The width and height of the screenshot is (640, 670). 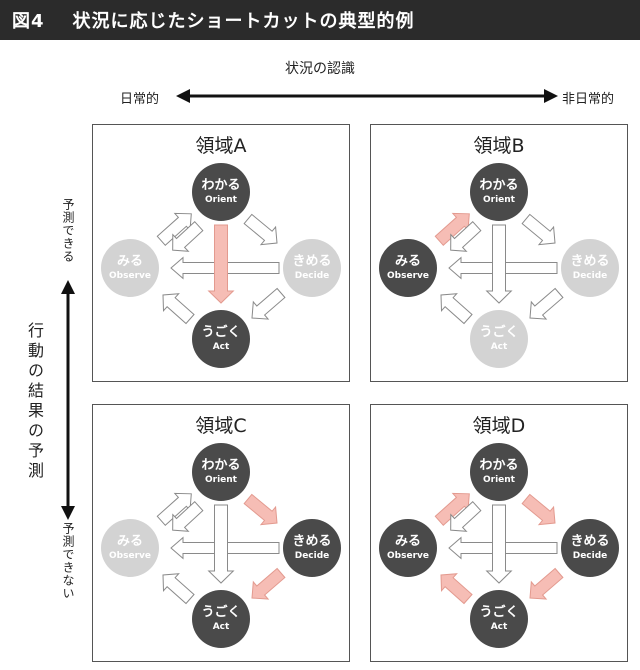 What do you see at coordinates (320, 69) in the screenshot?
I see `horizontal-axis-title: 状況の認識` at bounding box center [320, 69].